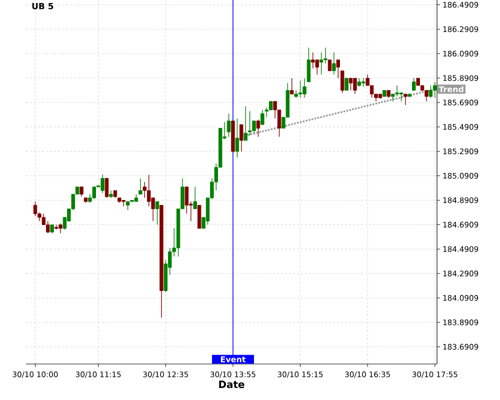  Describe the element at coordinates (43, 6) in the screenshot. I see `chart-title: UB 5` at that location.